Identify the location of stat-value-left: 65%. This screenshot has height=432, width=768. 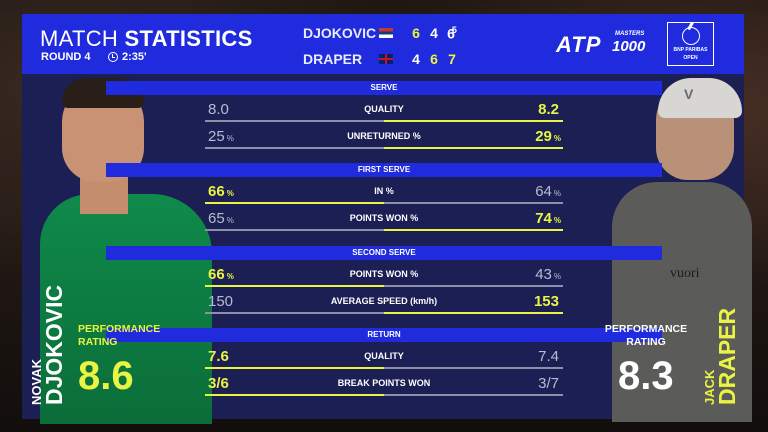
(221, 218).